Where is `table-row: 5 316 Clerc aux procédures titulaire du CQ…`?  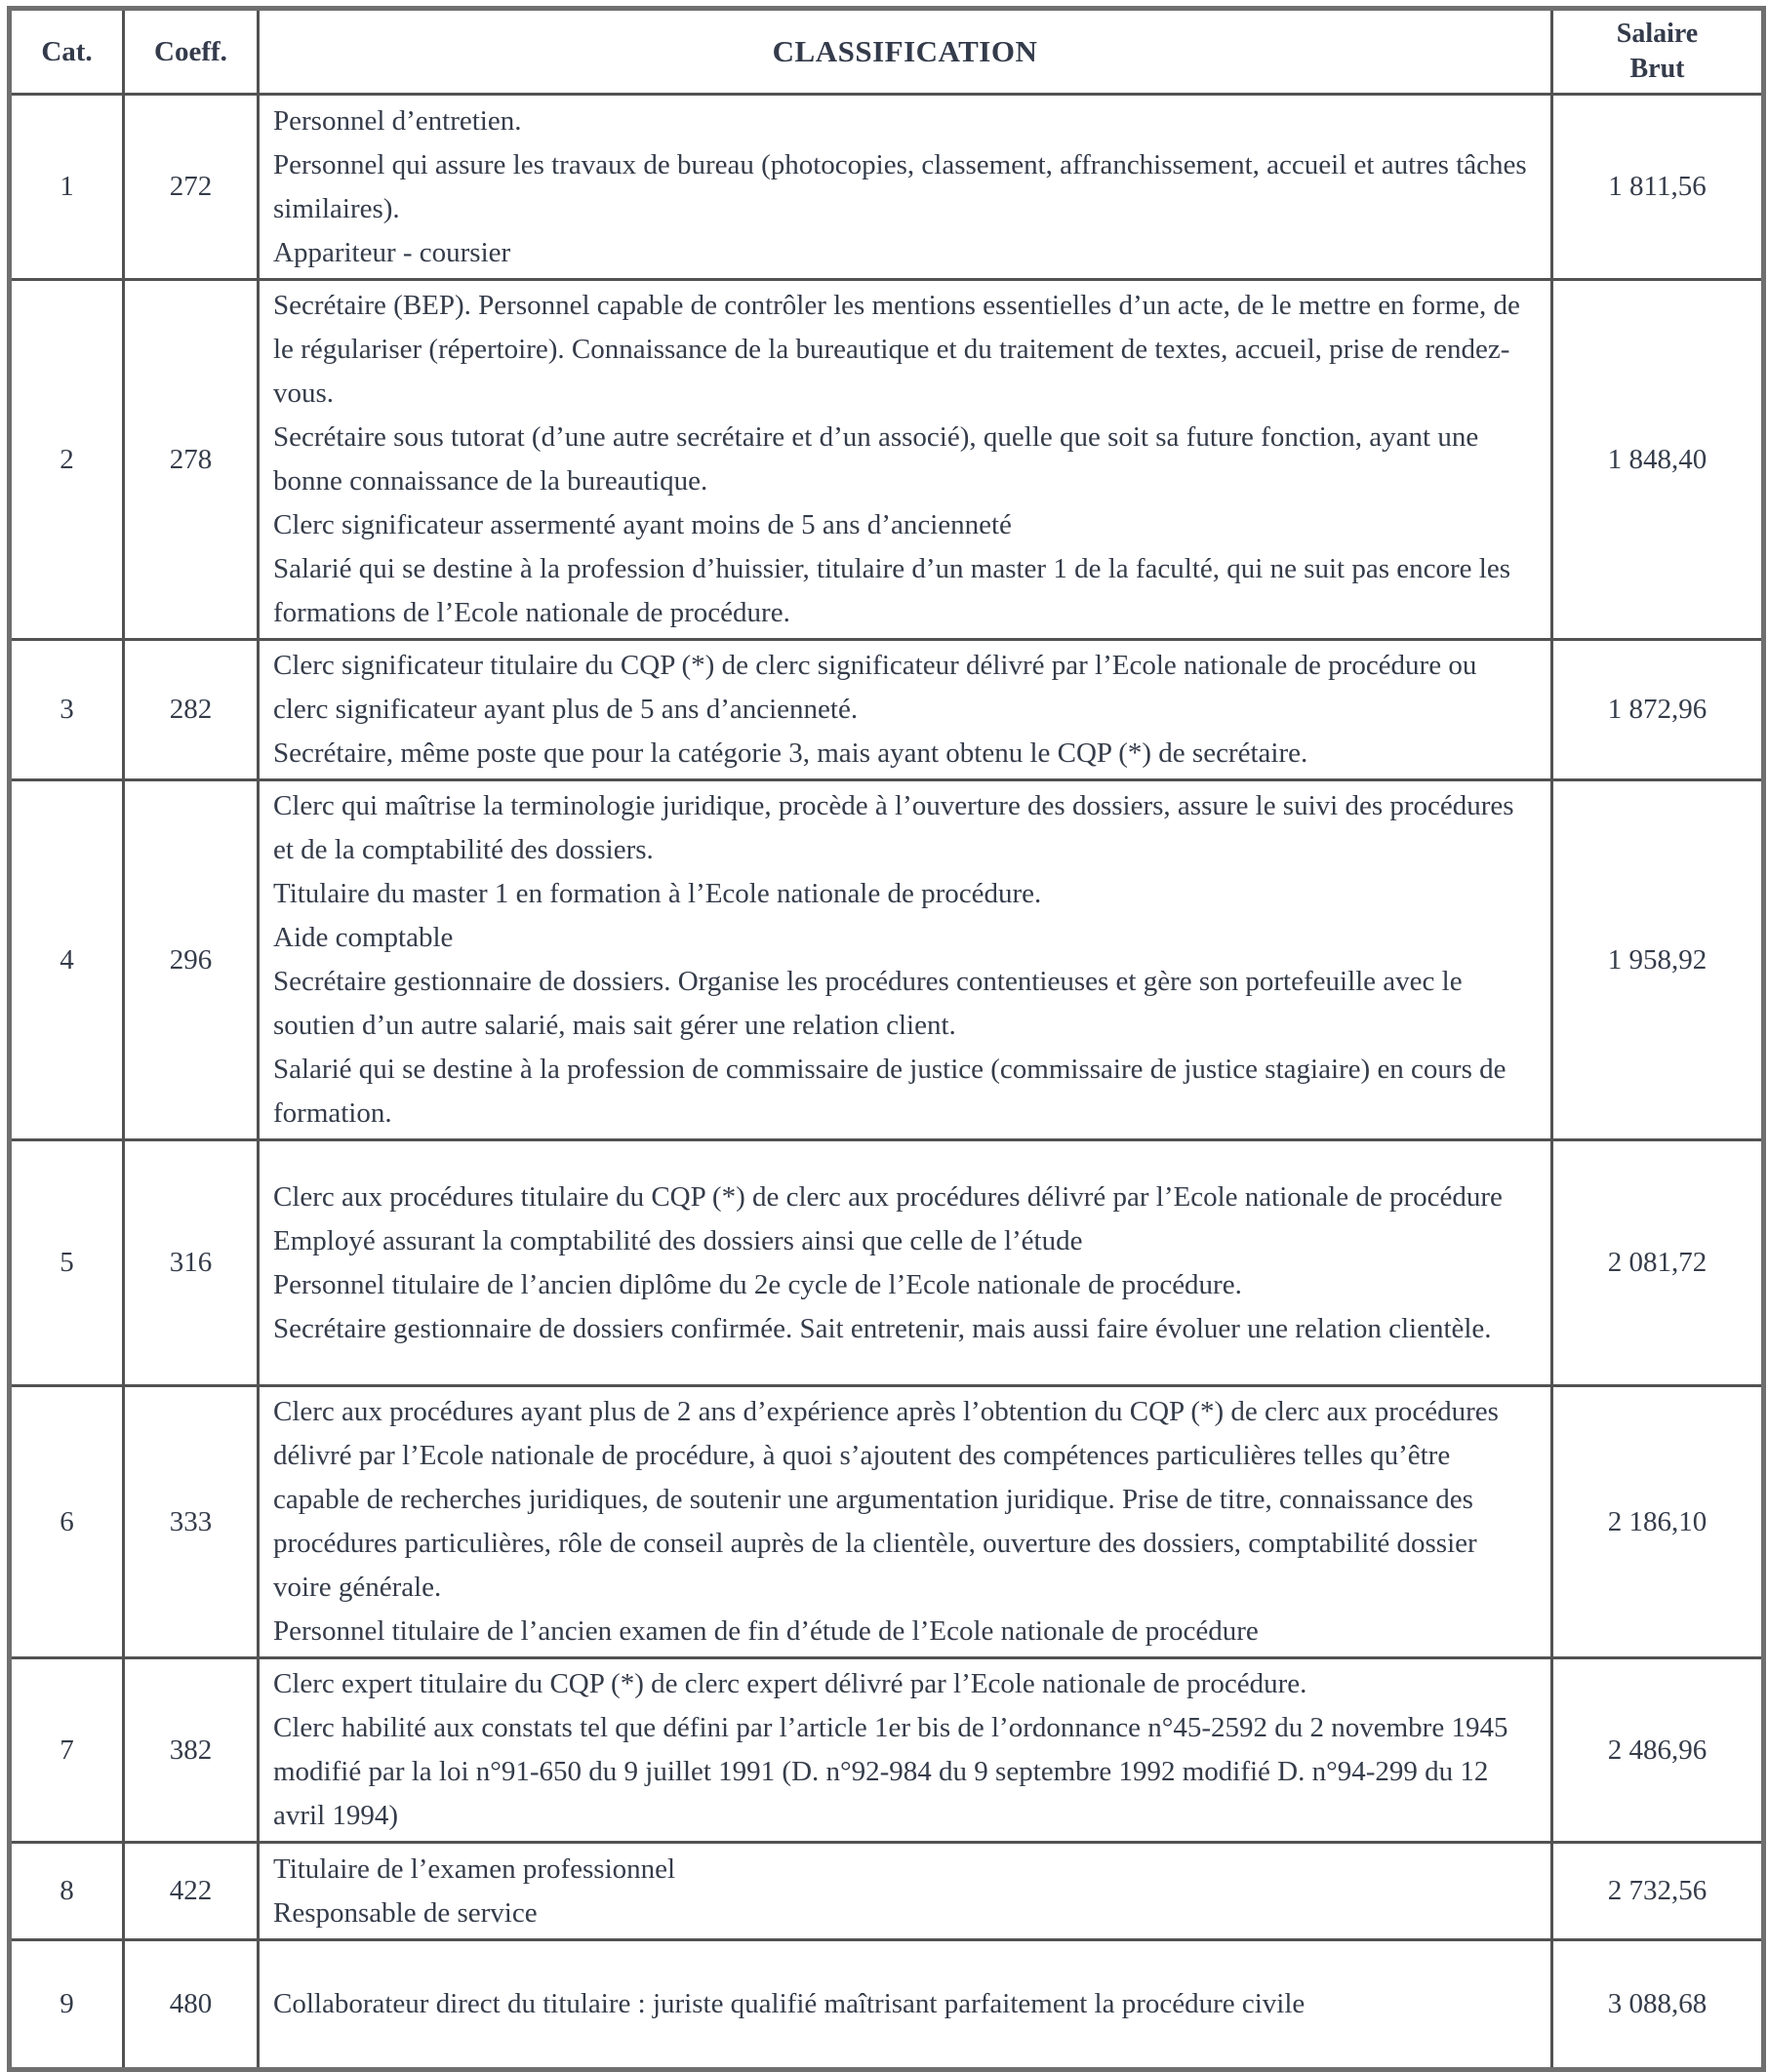 table-row: 5 316 Clerc aux procédures titulaire du CQ… is located at coordinates (886, 1262).